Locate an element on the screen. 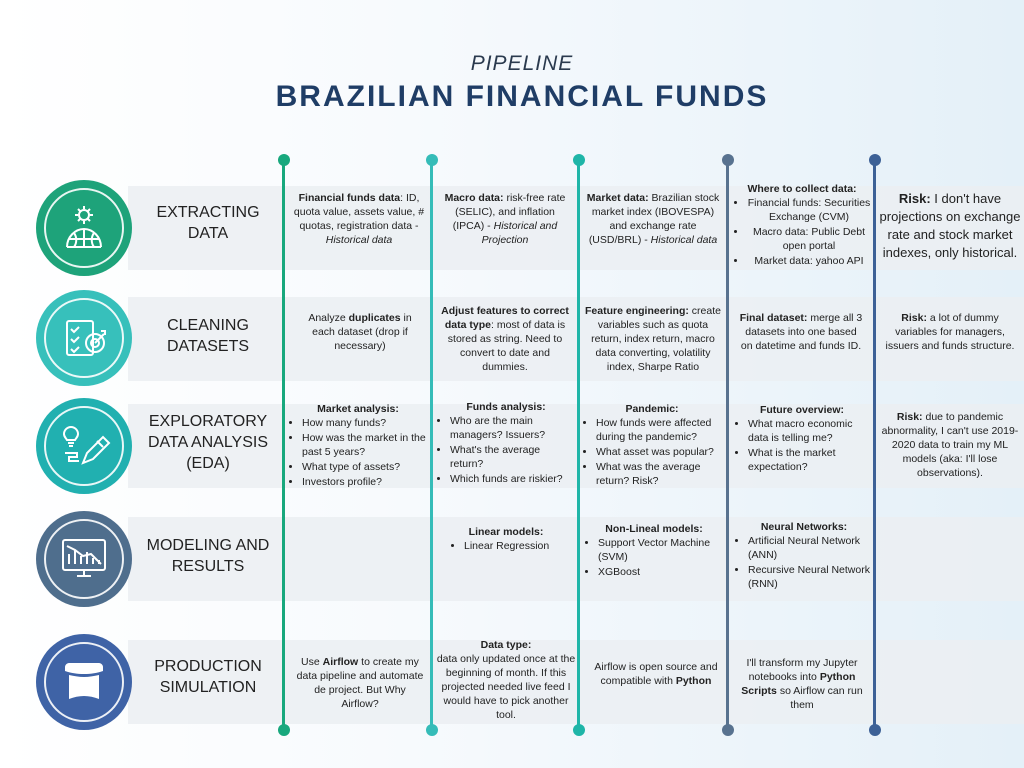 The image size is (1024, 768). list-item: Support Vector Machine (SVM) is located at coordinates (661, 550).